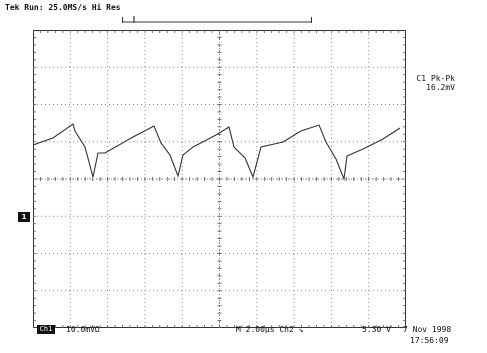 Image resolution: width=487 pixels, height=353 pixels. Describe the element at coordinates (63, 7) in the screenshot. I see `acquisition-status: Tek Run: 25.0MS/s Hi Res` at that location.